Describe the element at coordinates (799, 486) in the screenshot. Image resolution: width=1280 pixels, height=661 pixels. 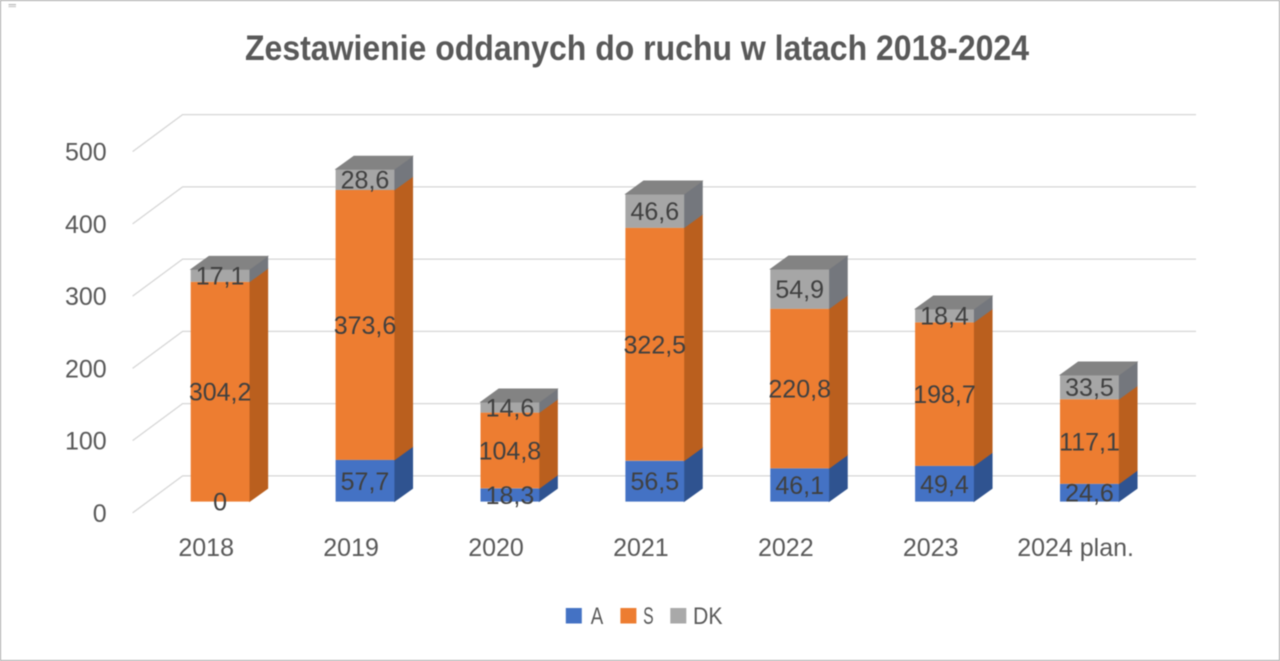
I see `svg-text: 46,1` at that location.